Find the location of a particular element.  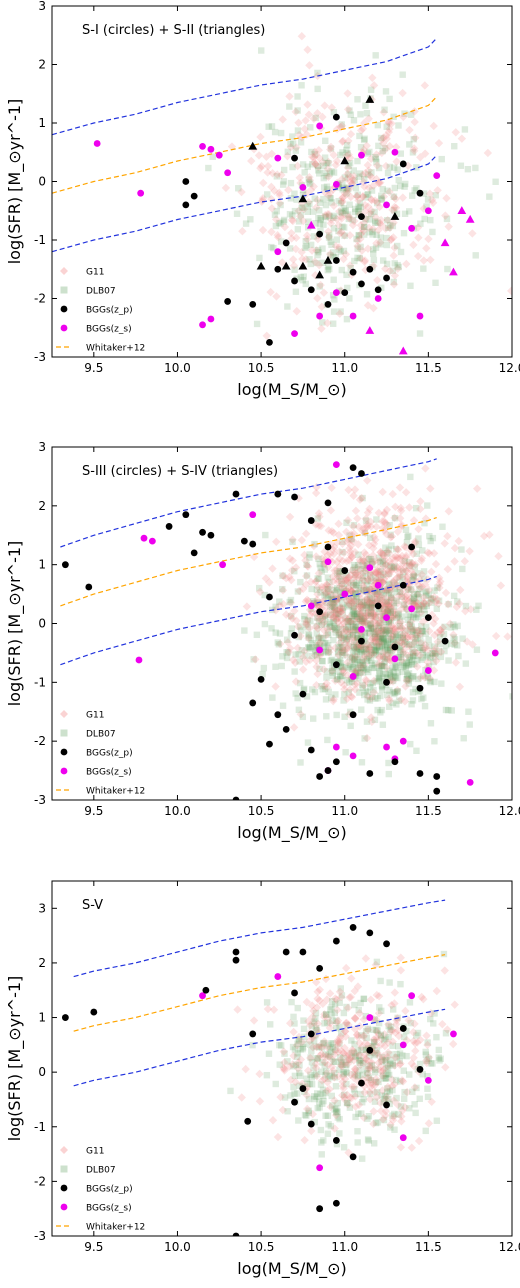

legend-label: BGGs(z_s) is located at coordinates (109, 1209).